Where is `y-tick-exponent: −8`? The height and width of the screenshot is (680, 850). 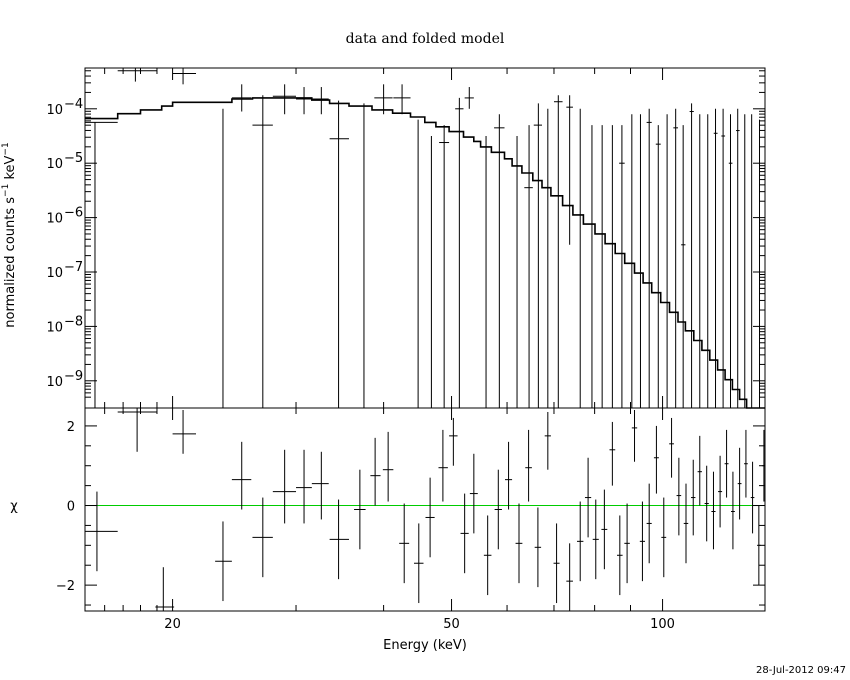 y-tick-exponent: −8 is located at coordinates (73, 321).